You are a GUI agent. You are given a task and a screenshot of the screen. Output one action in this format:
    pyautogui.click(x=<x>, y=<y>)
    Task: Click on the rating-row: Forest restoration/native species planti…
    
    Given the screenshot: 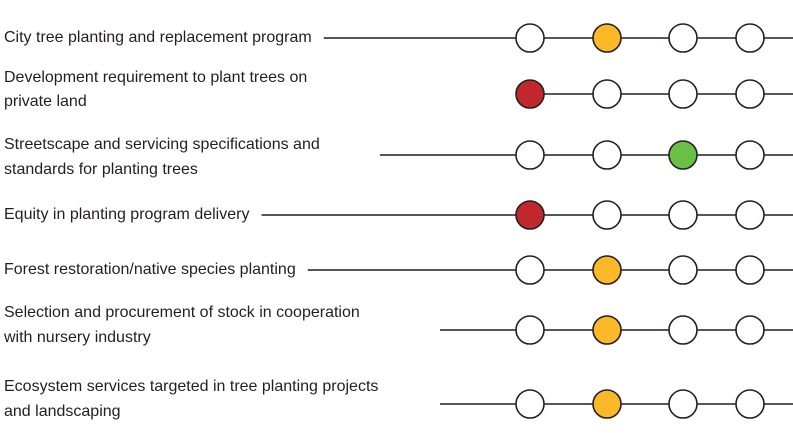 What is the action you would take?
    pyautogui.click(x=398, y=270)
    